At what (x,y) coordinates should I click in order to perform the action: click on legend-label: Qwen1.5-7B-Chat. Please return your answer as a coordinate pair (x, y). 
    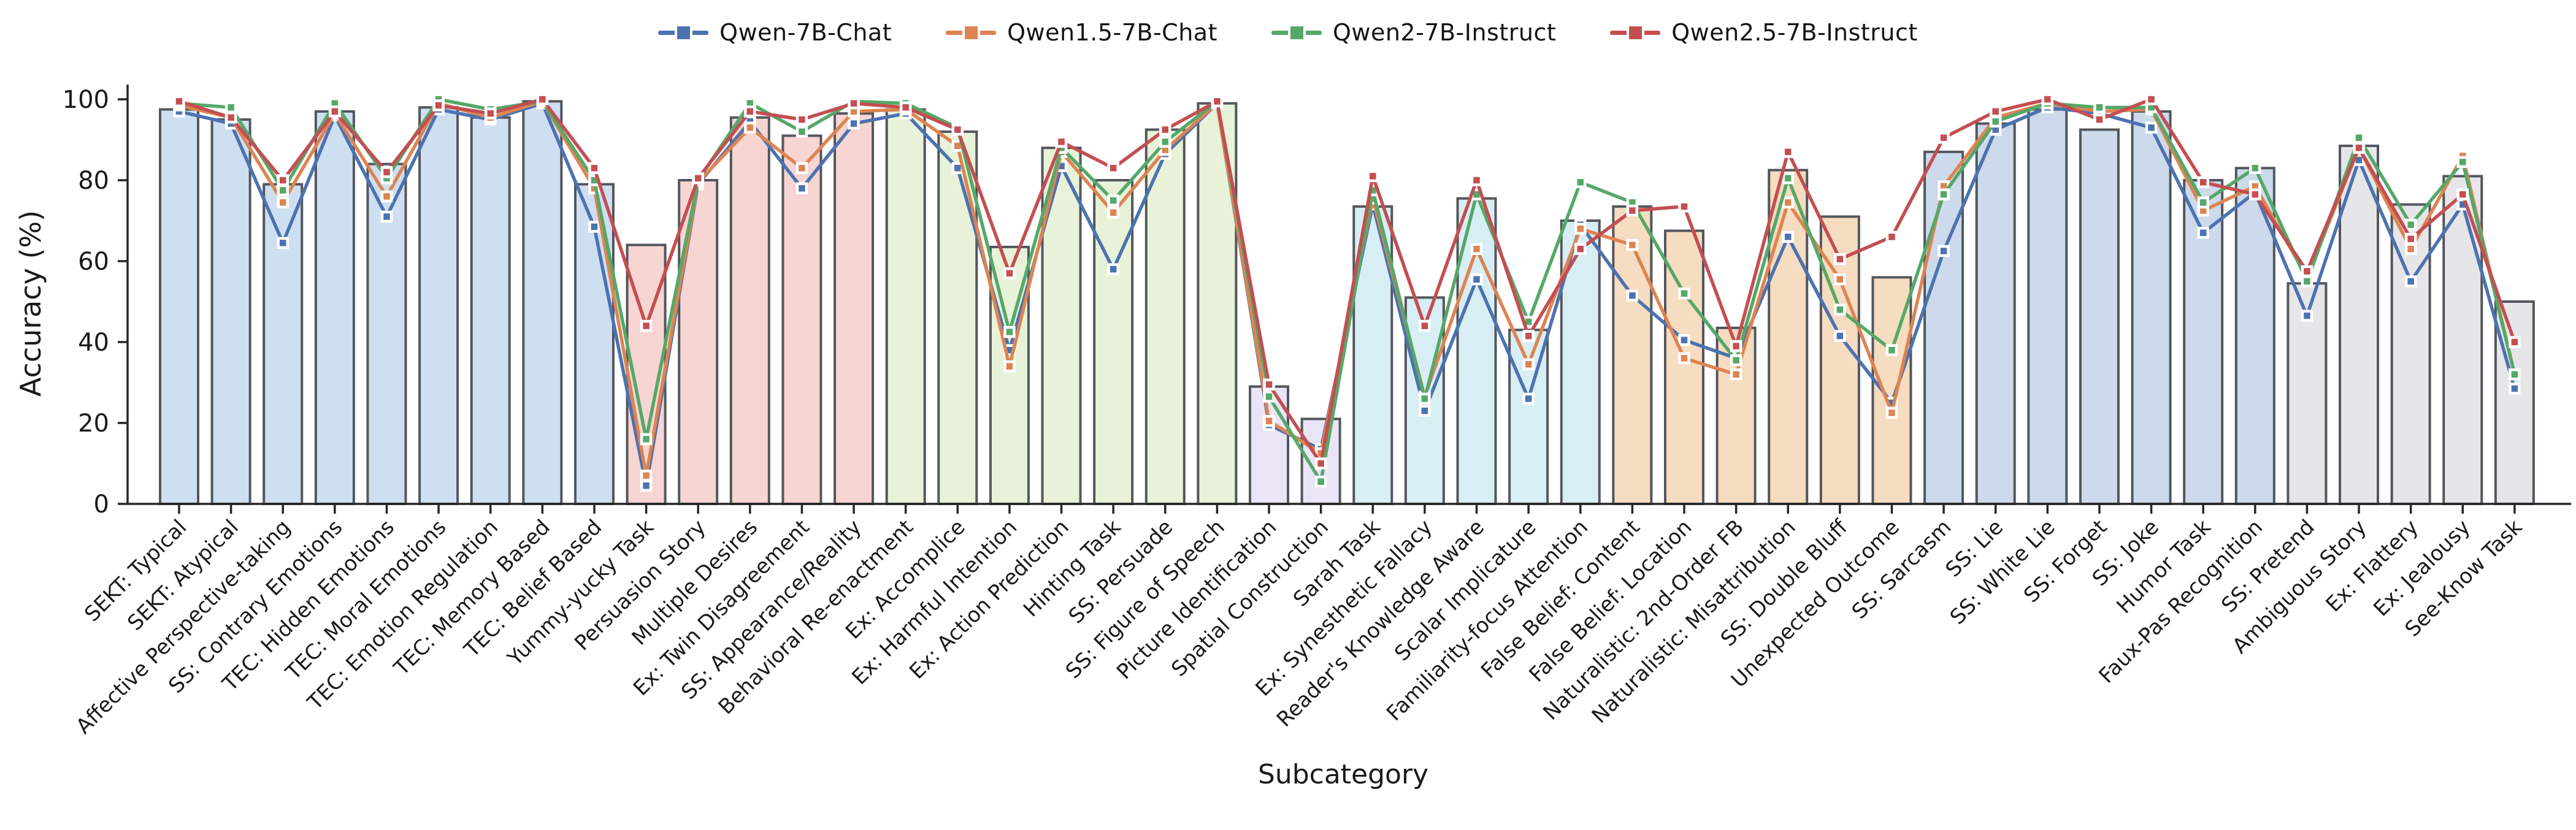
    Looking at the image, I should click on (1112, 32).